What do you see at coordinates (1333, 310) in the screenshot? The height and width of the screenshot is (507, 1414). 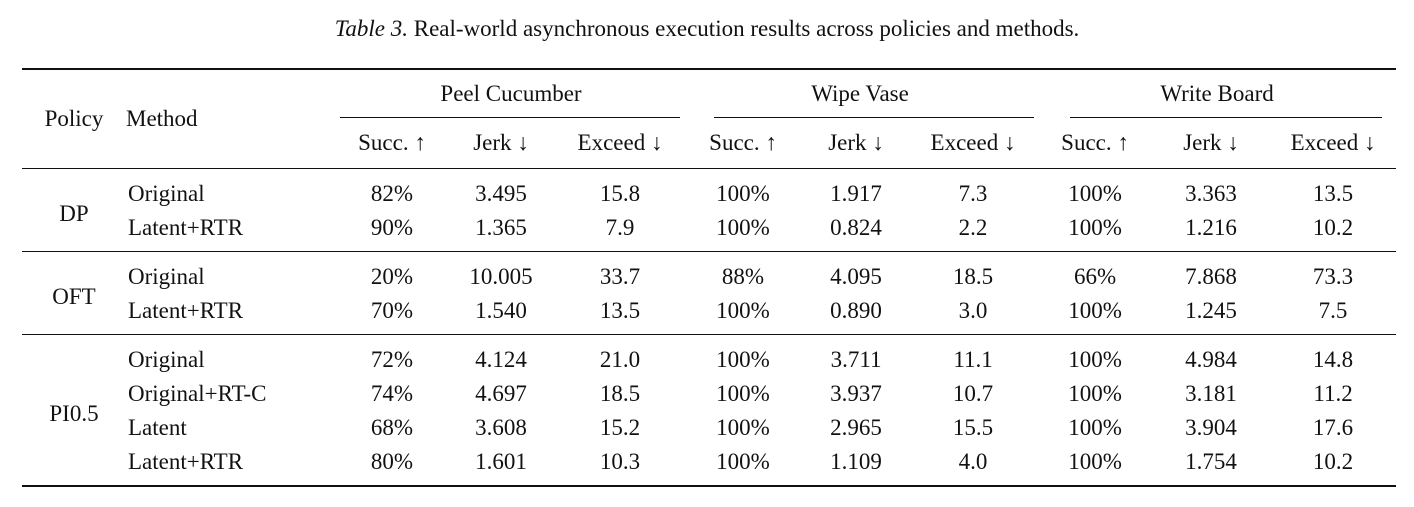 I see `value-cell: 7.5` at bounding box center [1333, 310].